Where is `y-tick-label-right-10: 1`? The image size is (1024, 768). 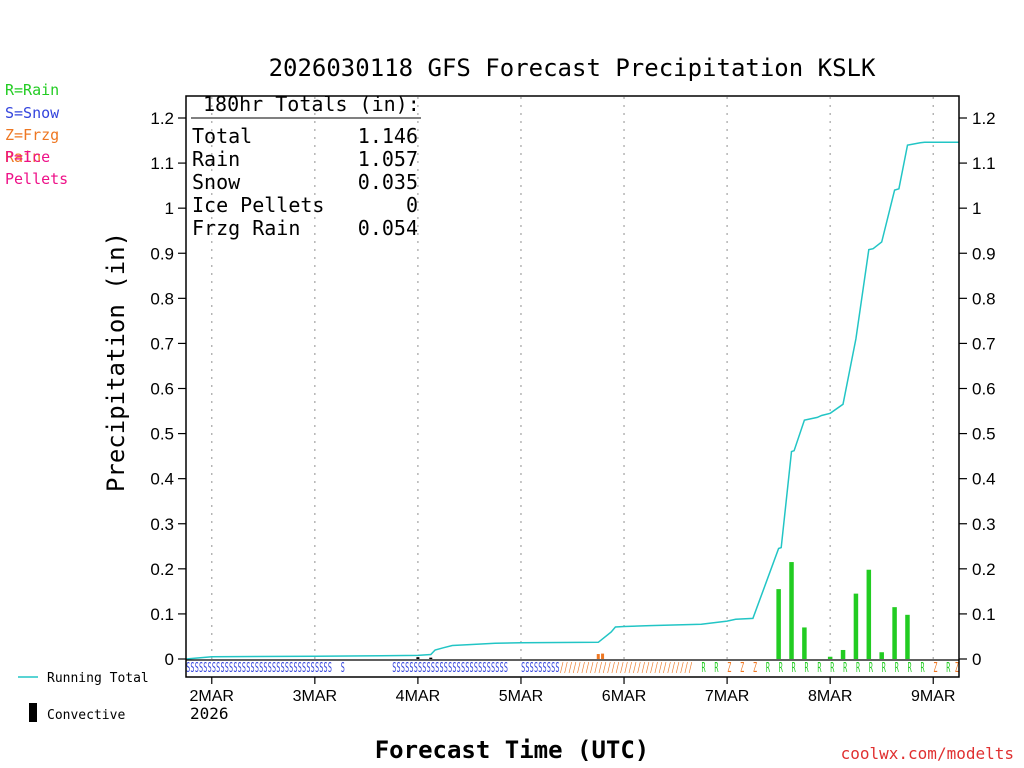 y-tick-label-right-10: 1 is located at coordinates (976, 208).